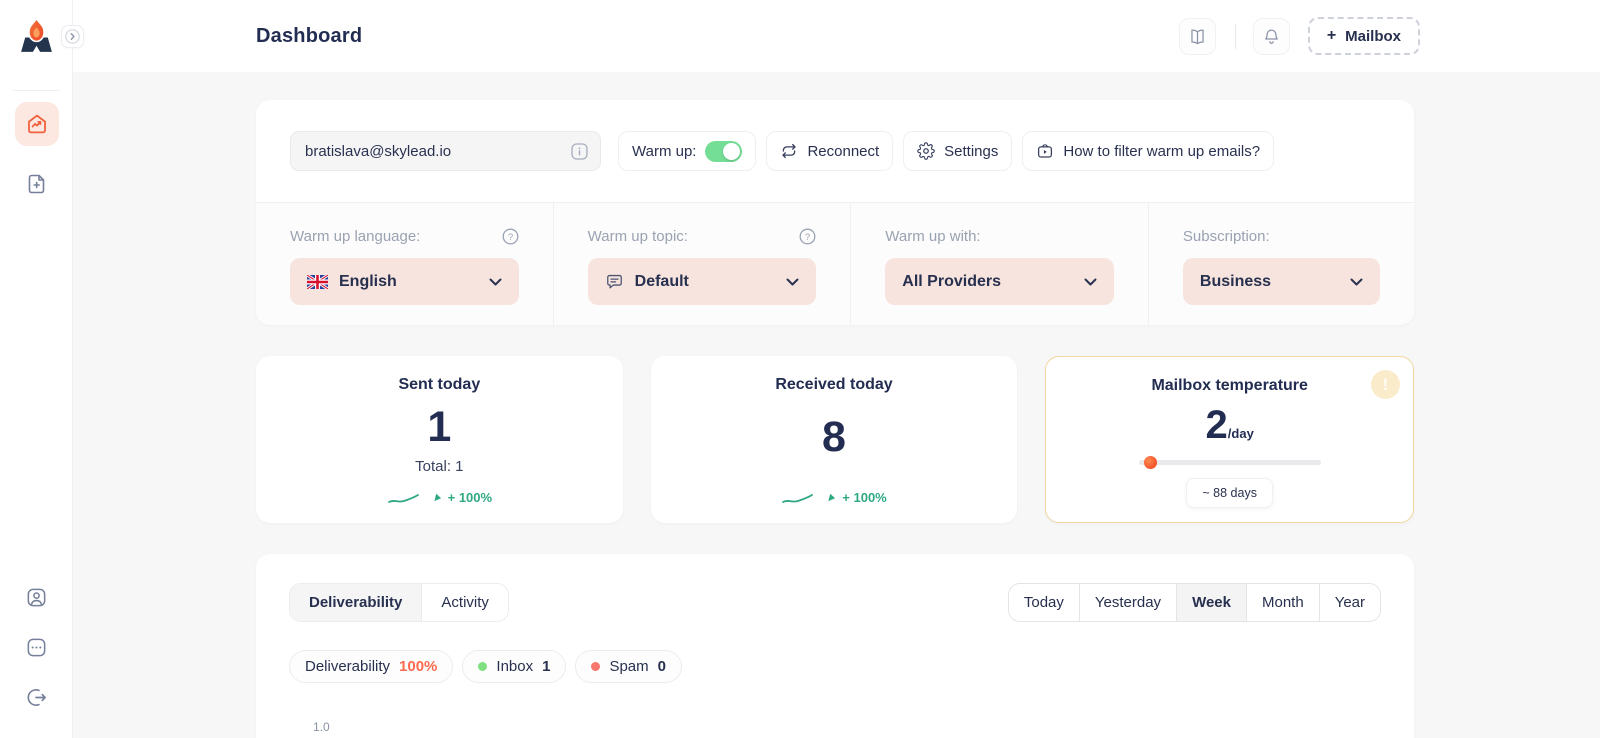  What do you see at coordinates (789, 151) in the screenshot?
I see `repeat-icon` at bounding box center [789, 151].